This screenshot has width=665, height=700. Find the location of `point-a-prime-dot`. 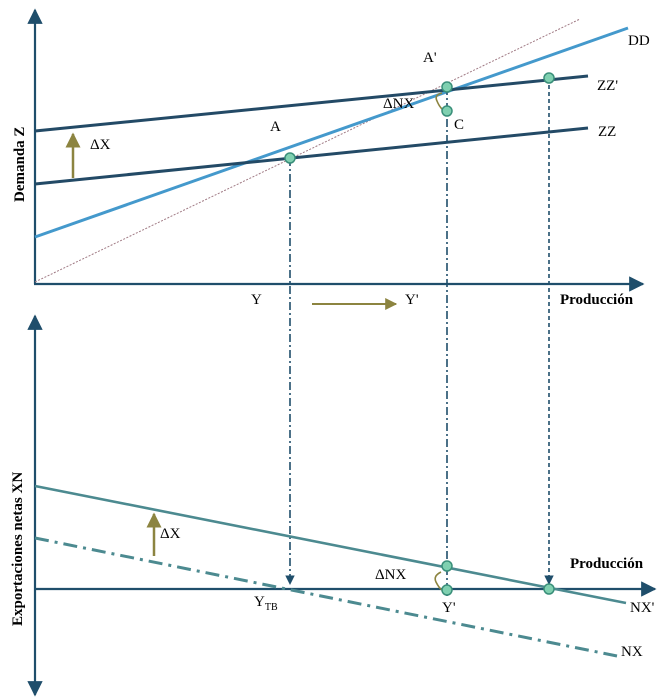

point-a-prime-dot is located at coordinates (447, 87).